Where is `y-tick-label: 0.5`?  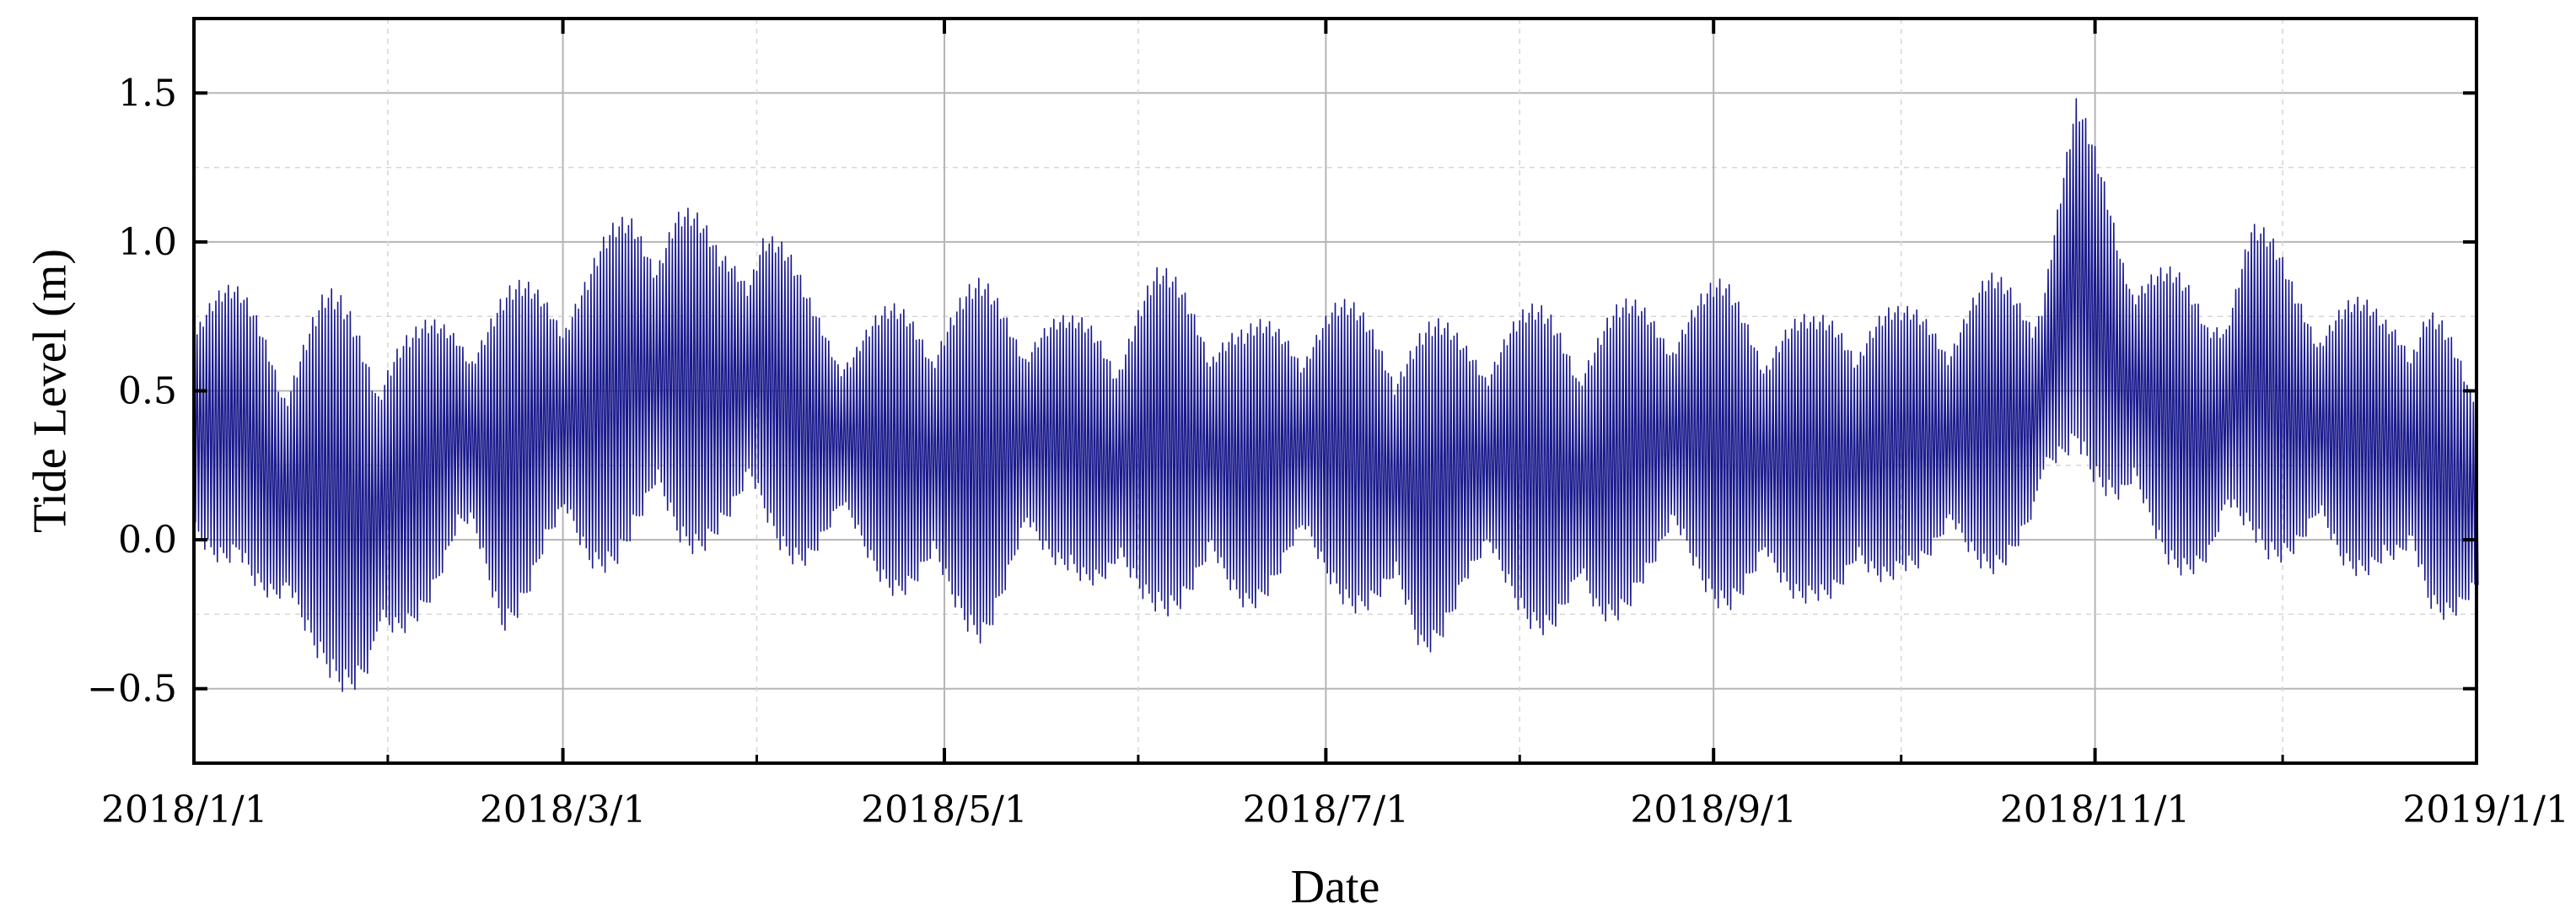
y-tick-label: 0.5 is located at coordinates (147, 392).